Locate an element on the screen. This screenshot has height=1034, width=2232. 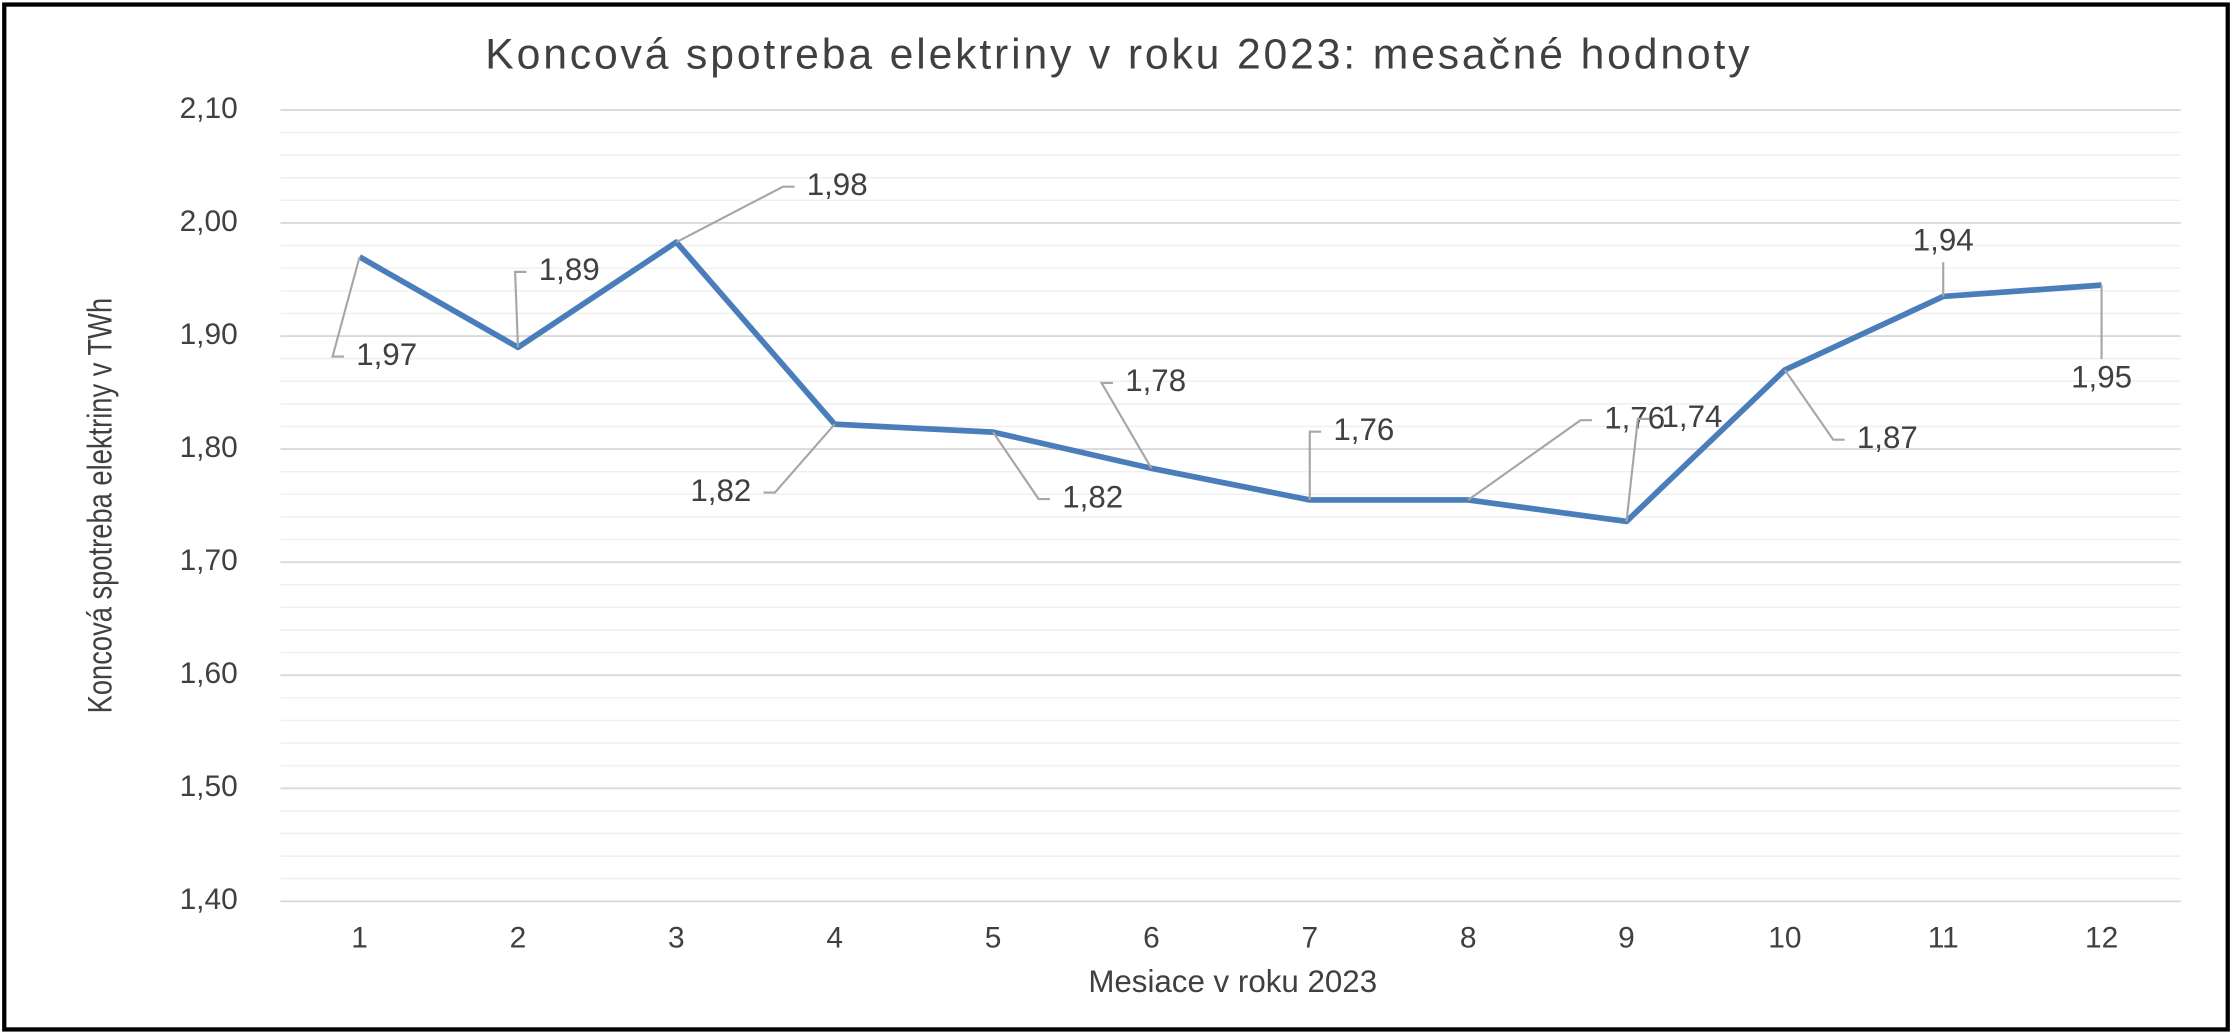
y-tick-label: 1,60 is located at coordinates (209, 673).